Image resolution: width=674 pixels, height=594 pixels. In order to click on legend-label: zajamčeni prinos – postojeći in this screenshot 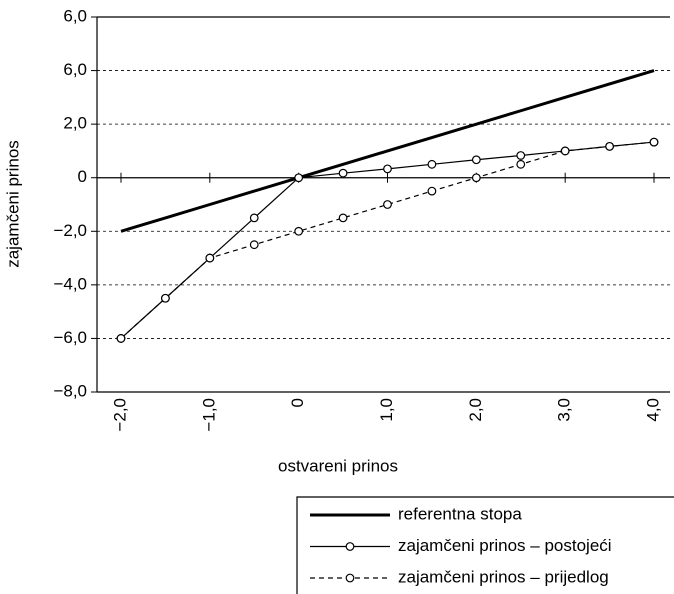, I will do `click(505, 545)`.